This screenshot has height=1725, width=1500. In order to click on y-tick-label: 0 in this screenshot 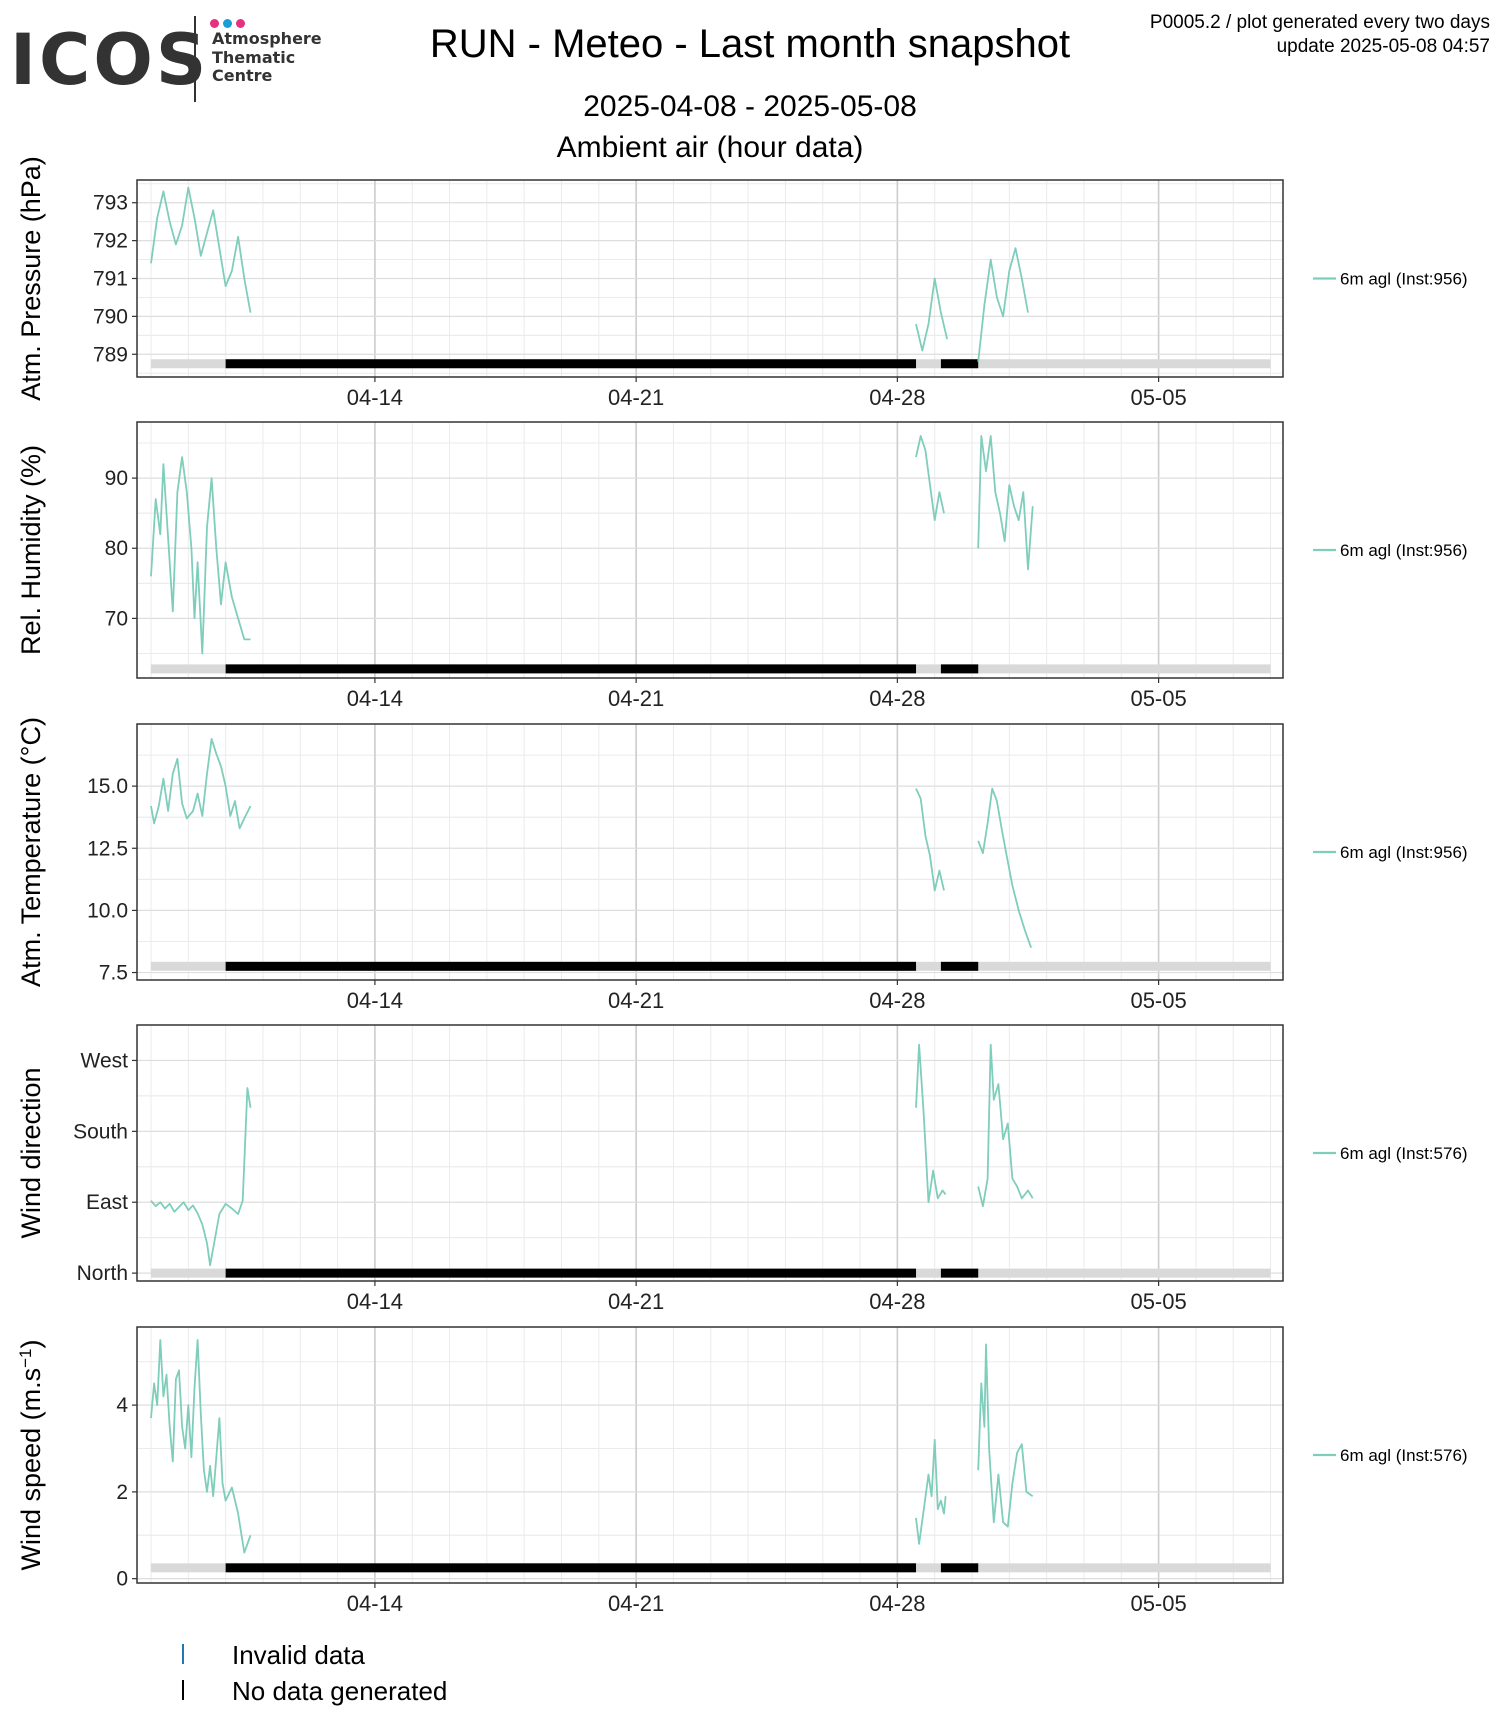, I will do `click(122, 1579)`.